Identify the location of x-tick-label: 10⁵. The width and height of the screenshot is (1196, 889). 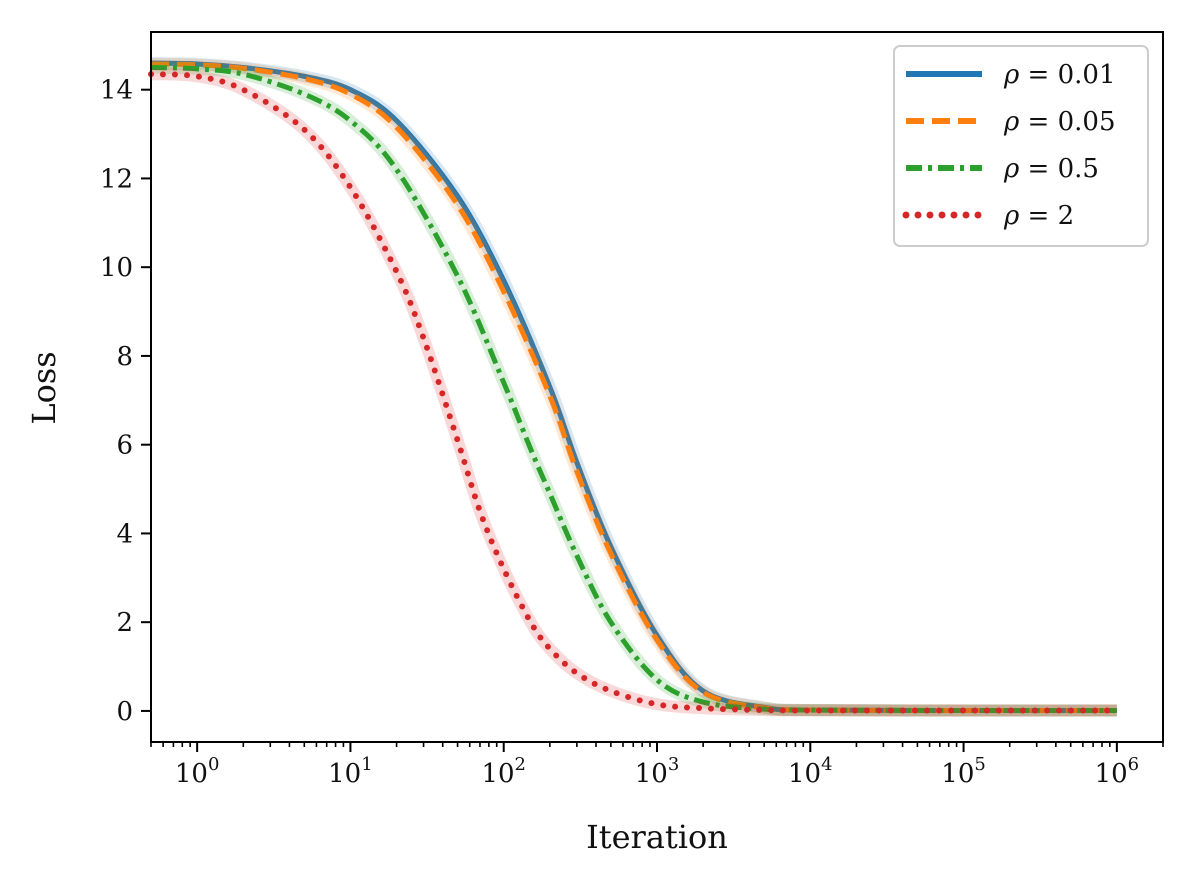
(963, 771).